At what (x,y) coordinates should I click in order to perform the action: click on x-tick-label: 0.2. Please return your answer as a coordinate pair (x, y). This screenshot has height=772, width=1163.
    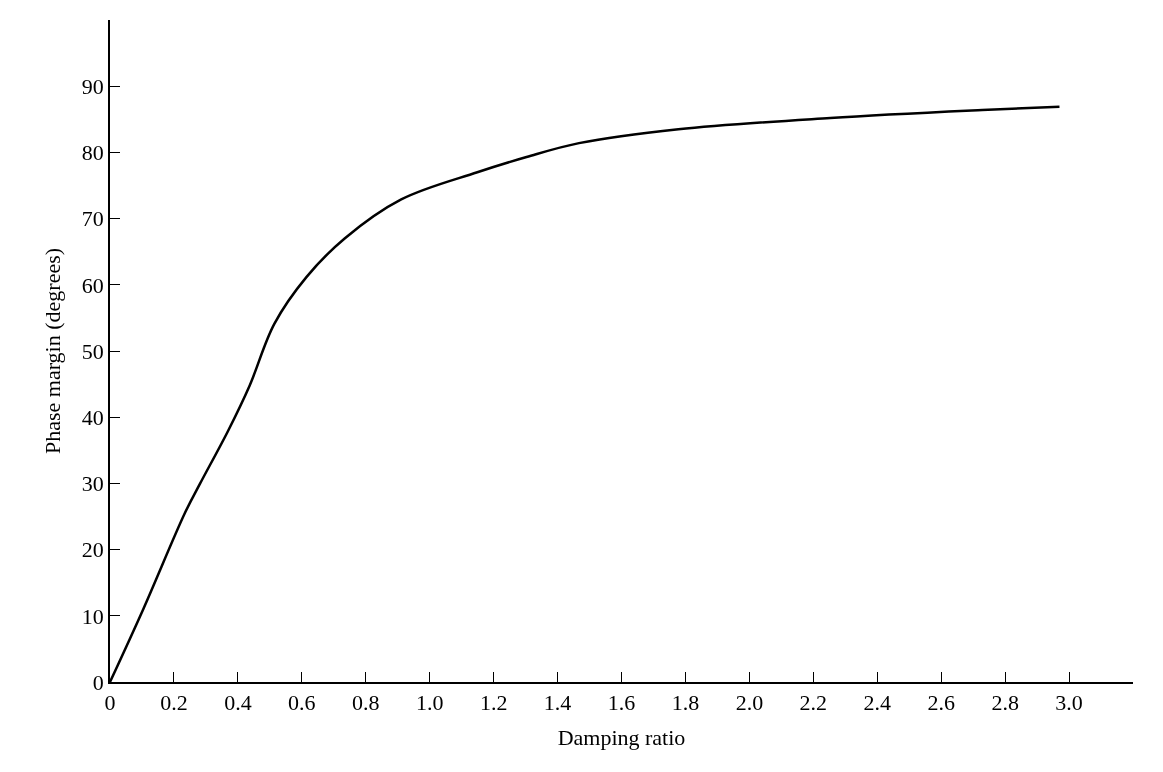
    Looking at the image, I should click on (174, 703).